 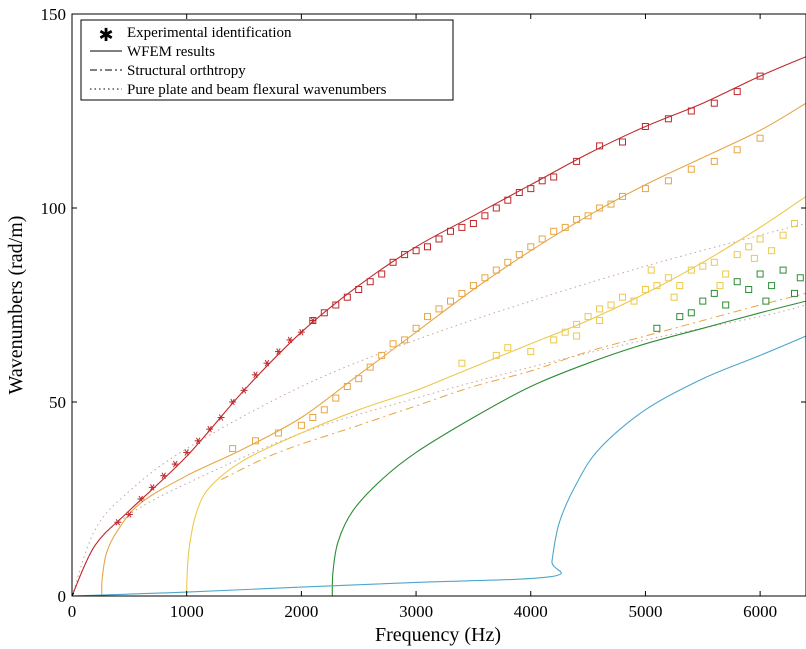 What do you see at coordinates (645, 611) in the screenshot?
I see `x-tick-label-5000: 5000` at bounding box center [645, 611].